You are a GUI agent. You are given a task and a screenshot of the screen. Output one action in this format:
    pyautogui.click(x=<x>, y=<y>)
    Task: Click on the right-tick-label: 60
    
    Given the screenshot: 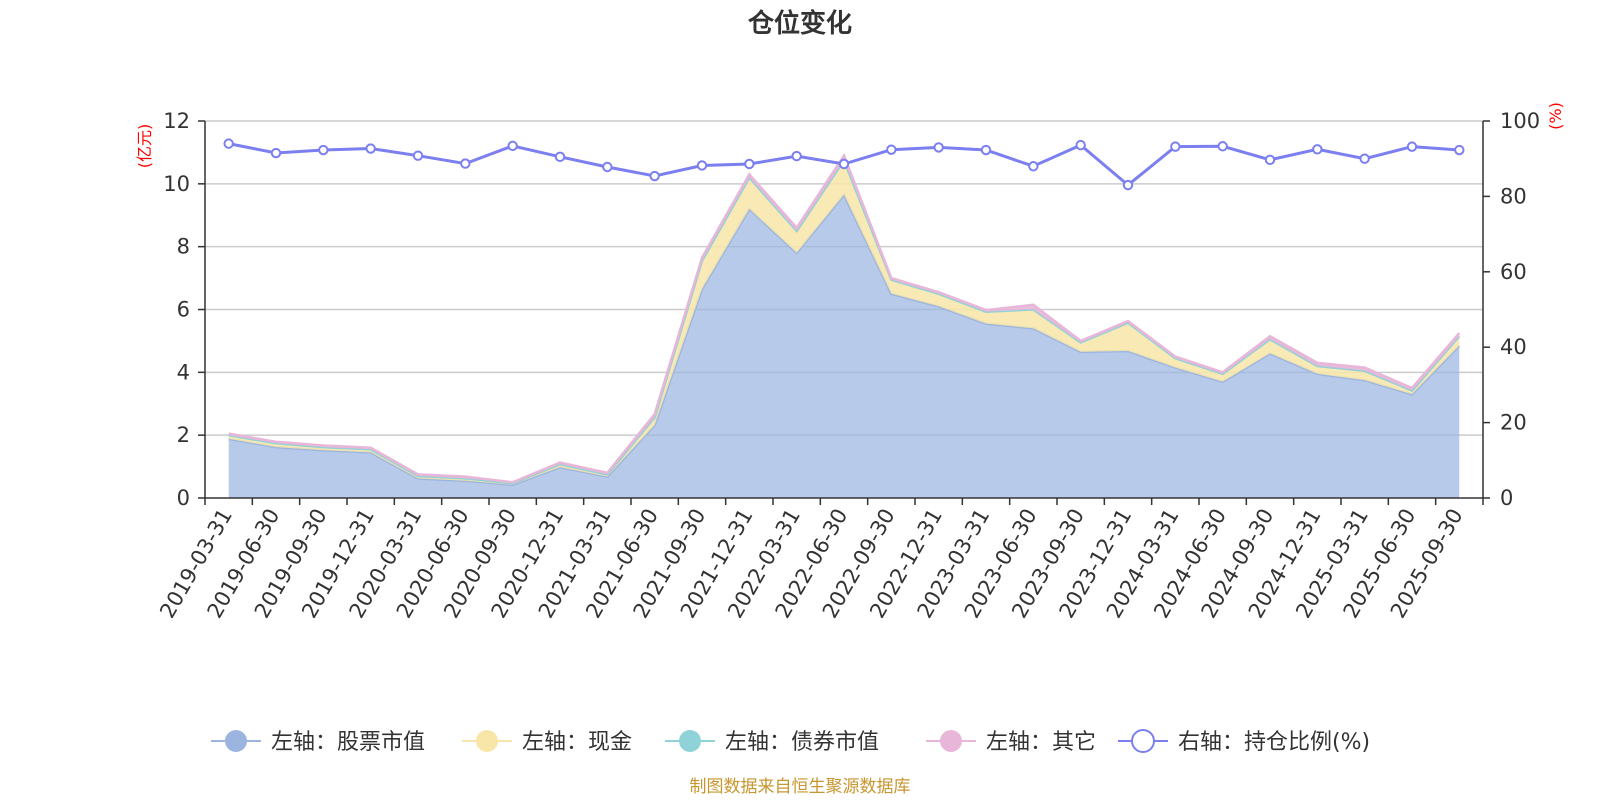 What is the action you would take?
    pyautogui.click(x=1513, y=272)
    